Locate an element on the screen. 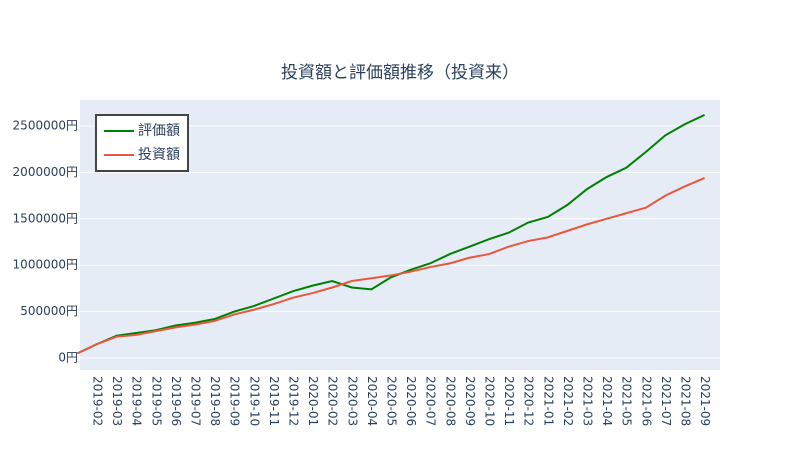 The width and height of the screenshot is (800, 450). legend-box is located at coordinates (142, 143).